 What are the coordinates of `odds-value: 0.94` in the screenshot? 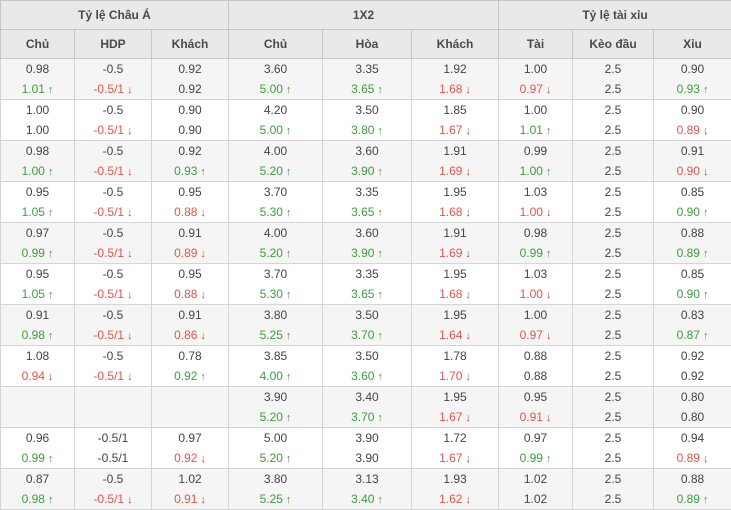 It's located at (692, 438).